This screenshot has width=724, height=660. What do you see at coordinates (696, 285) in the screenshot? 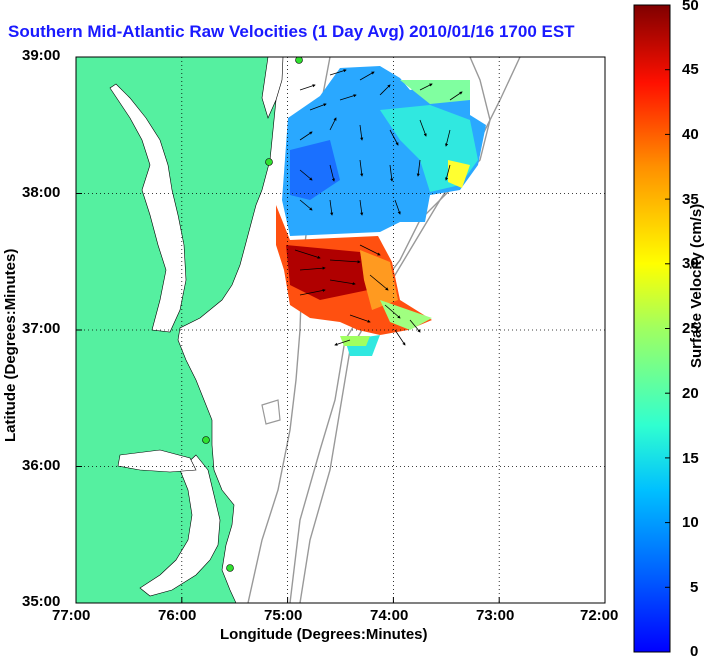
I see `colorbar-label: Surface Velocity (cm/s)` at bounding box center [696, 285].